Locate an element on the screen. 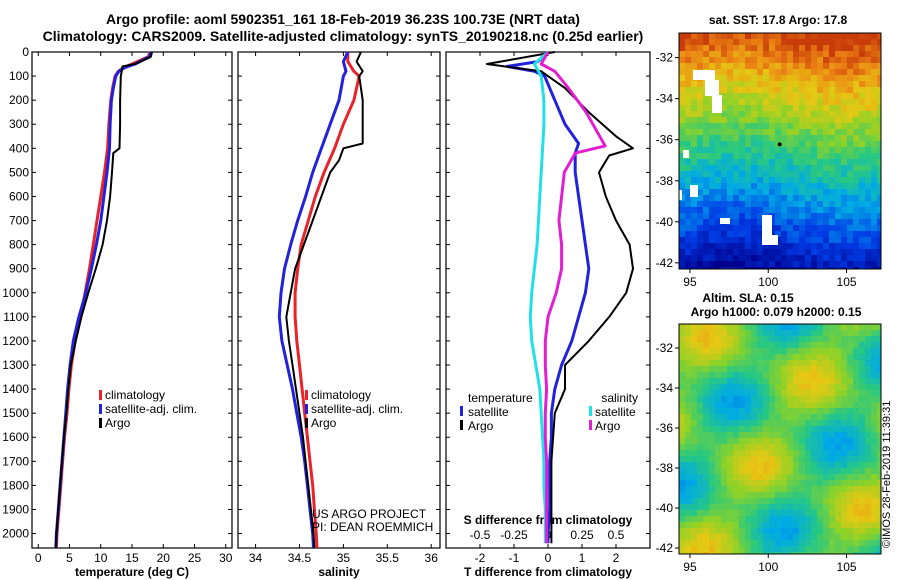  legend-swatch is located at coordinates (100, 423).